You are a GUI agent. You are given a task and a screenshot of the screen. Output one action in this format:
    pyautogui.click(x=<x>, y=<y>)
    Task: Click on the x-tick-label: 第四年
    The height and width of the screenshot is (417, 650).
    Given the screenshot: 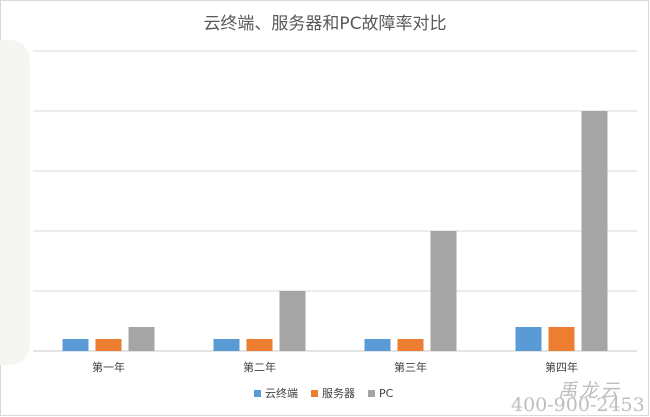 What is the action you would take?
    pyautogui.click(x=561, y=367)
    